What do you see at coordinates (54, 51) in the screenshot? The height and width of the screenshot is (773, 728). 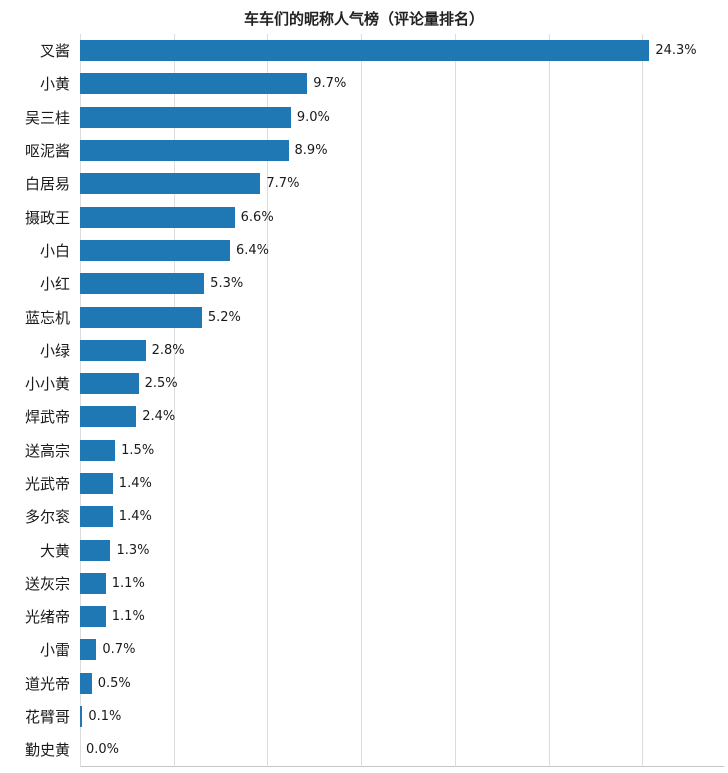 I see `category-label: 叉酱` at bounding box center [54, 51].